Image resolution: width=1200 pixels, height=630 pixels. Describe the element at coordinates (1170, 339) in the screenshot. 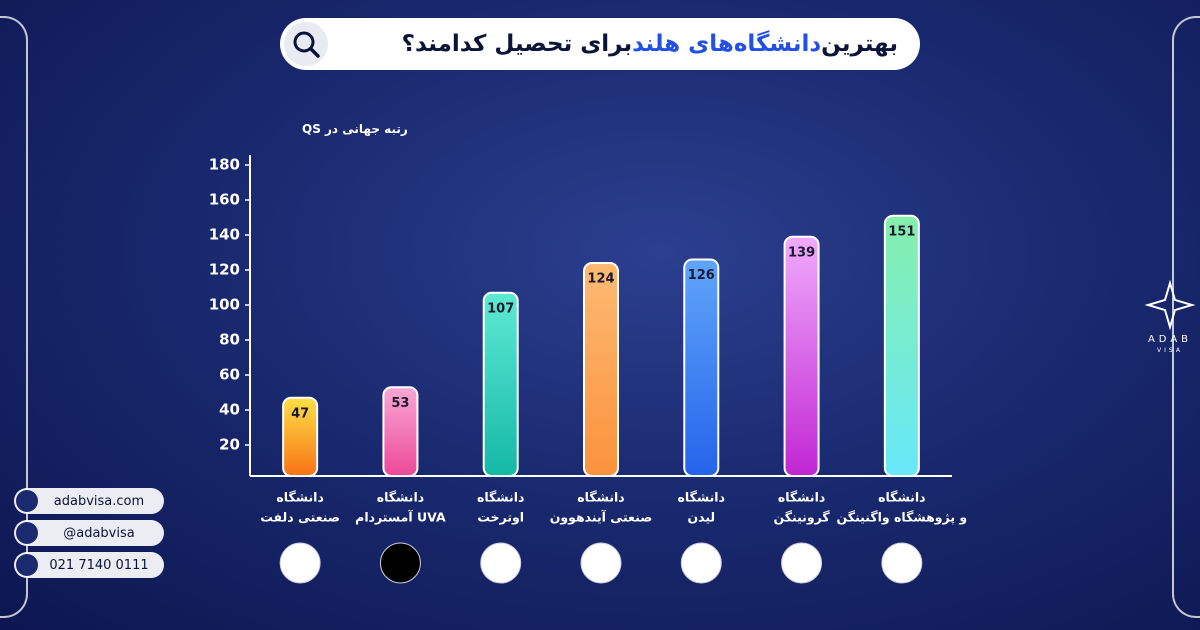

I see `brand-name: ADAB` at that location.